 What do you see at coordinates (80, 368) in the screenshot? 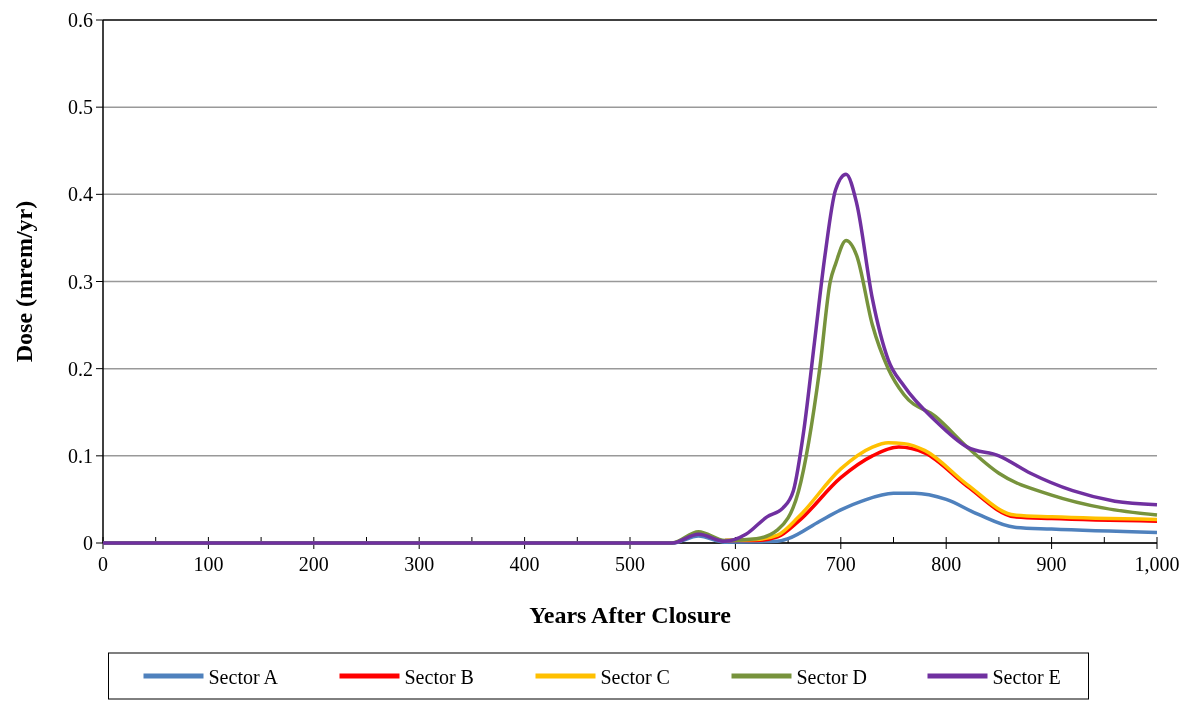
I see `y-tick-label: 0.2` at bounding box center [80, 368].